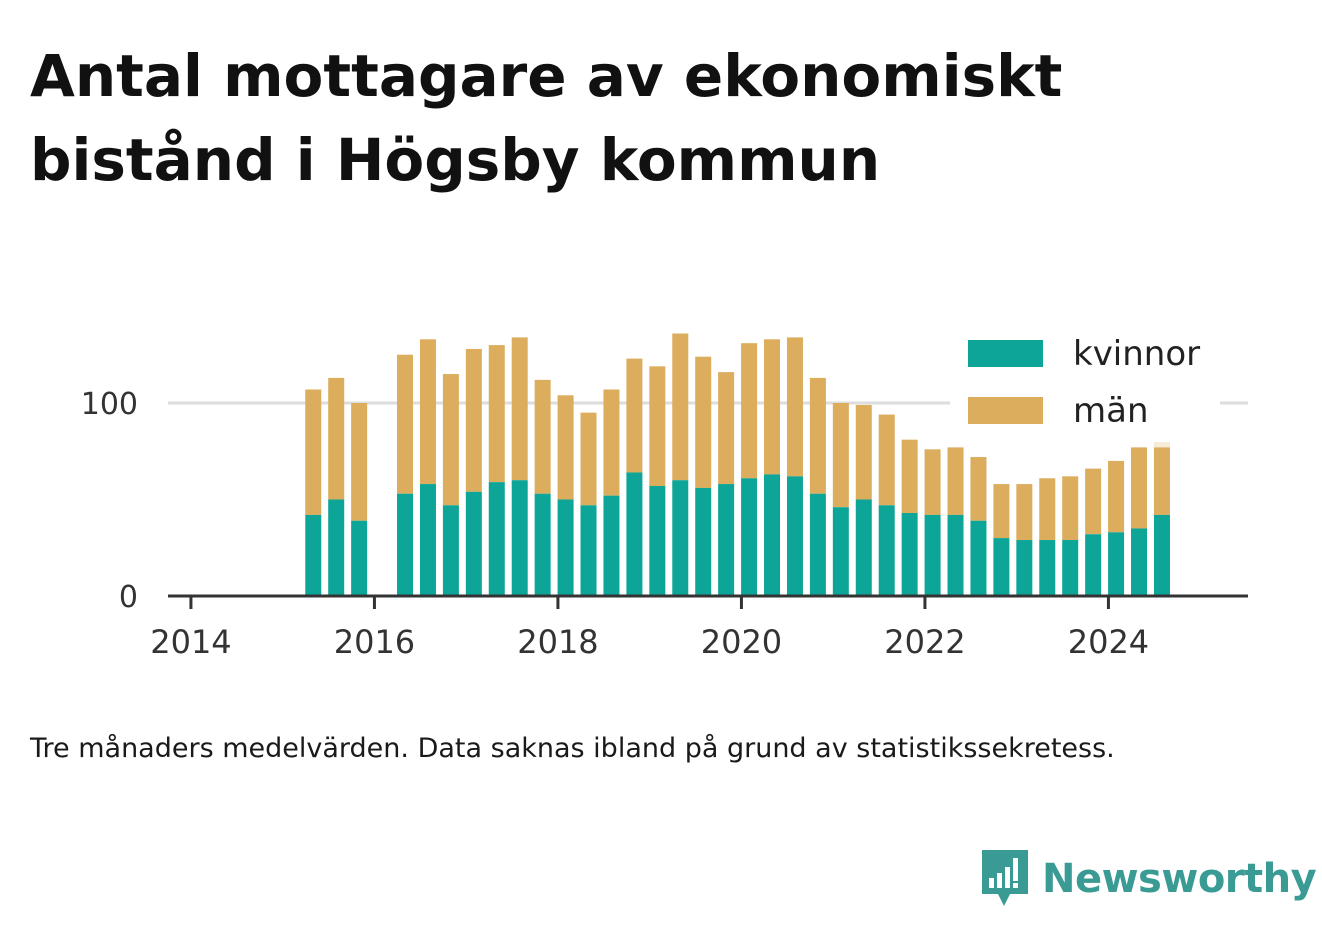 The image size is (1322, 939). What do you see at coordinates (1136, 354) in the screenshot?
I see `legend-label: kvinnor` at bounding box center [1136, 354].